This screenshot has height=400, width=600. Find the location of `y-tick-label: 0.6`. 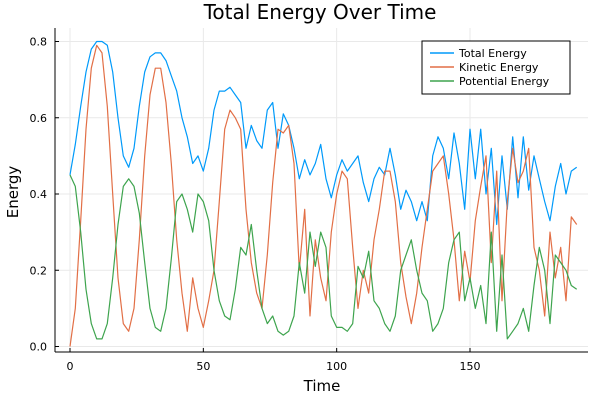

y-tick-label: 0.6 is located at coordinates (39, 118).